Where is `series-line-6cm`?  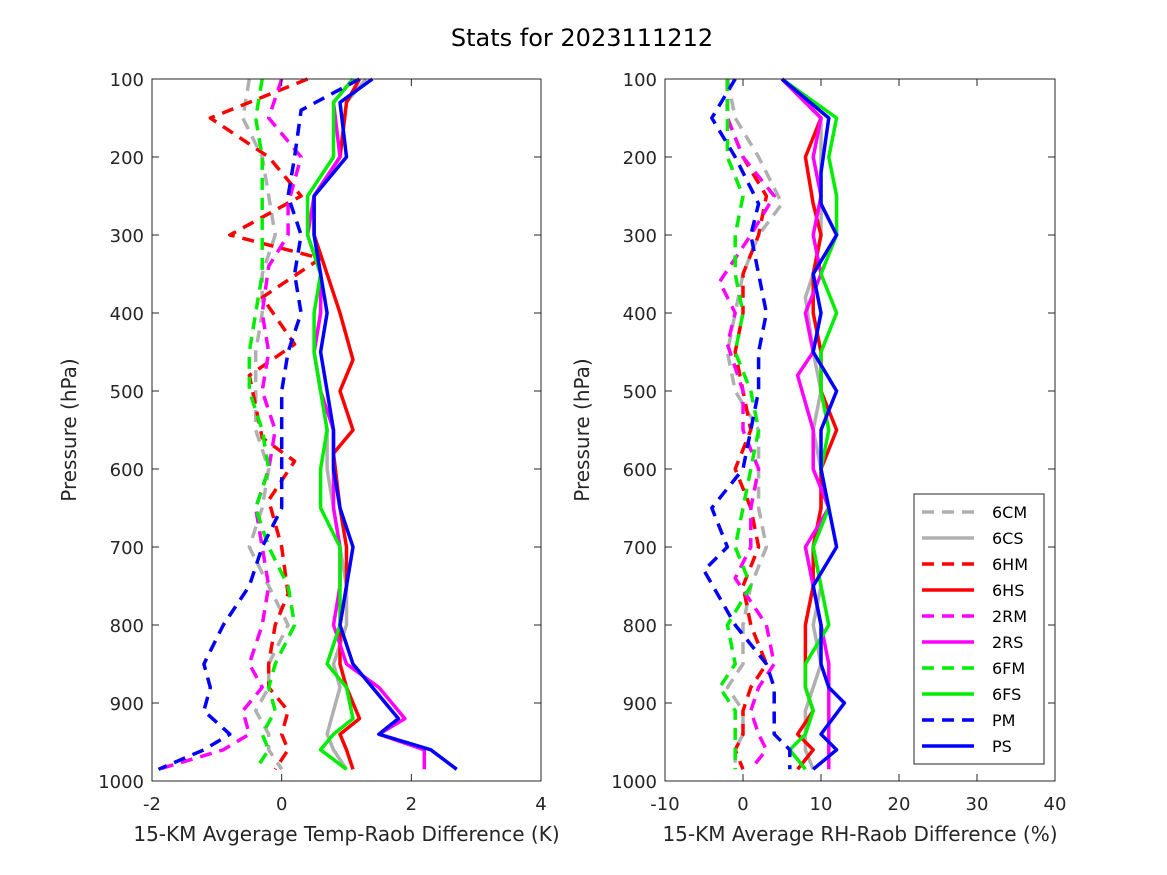 series-line-6cm is located at coordinates (265, 424).